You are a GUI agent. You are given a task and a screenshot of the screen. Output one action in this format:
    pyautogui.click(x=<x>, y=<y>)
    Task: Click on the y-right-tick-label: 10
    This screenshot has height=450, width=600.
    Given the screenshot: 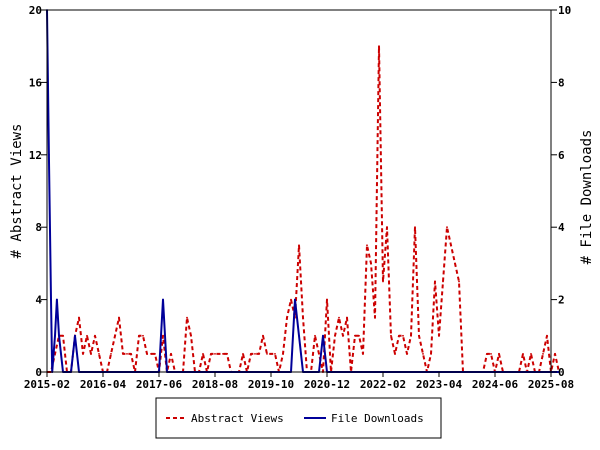 What is the action you would take?
    pyautogui.click(x=564, y=10)
    